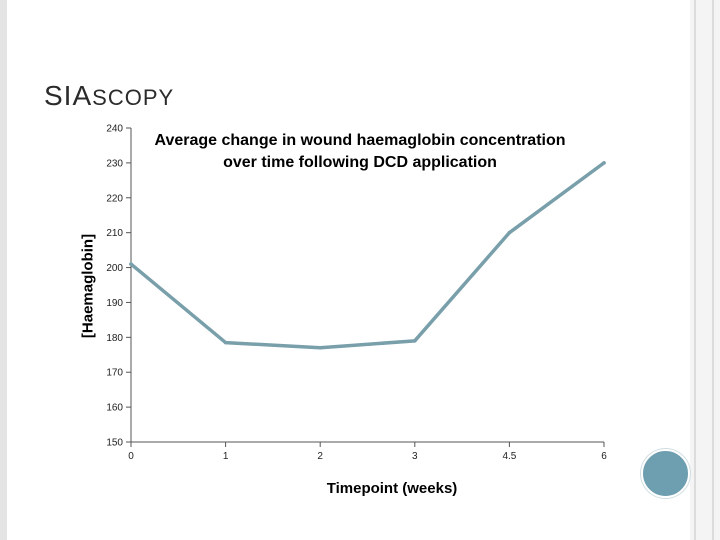  I want to click on slide-title: SIASCOPY, so click(109, 94).